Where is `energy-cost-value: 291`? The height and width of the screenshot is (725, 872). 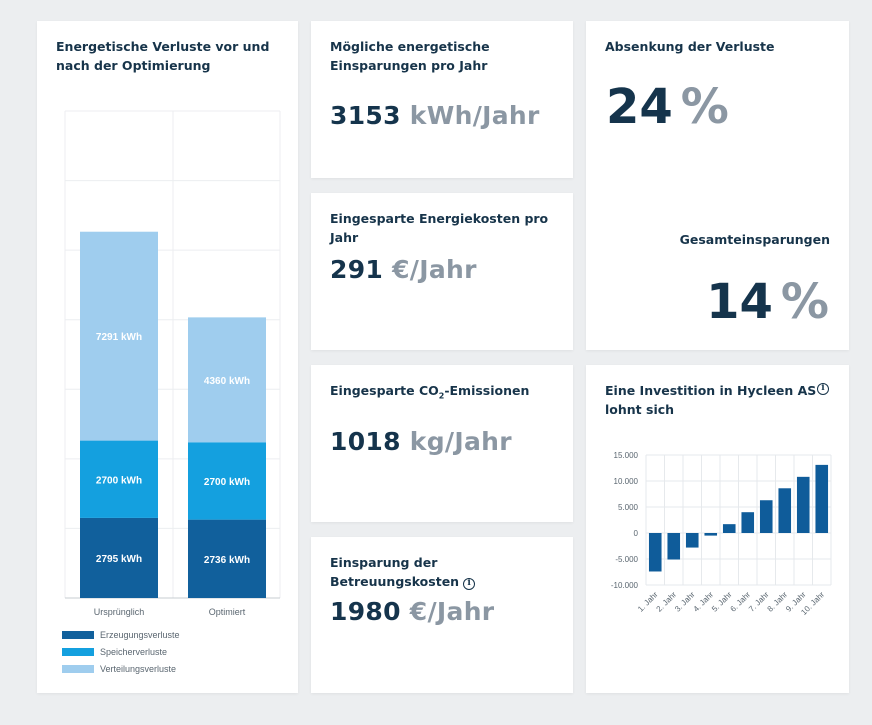 energy-cost-value: 291 is located at coordinates (357, 269).